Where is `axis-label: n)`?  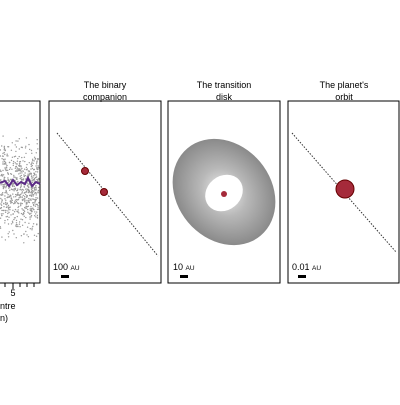 axis-label: n) is located at coordinates (4, 318).